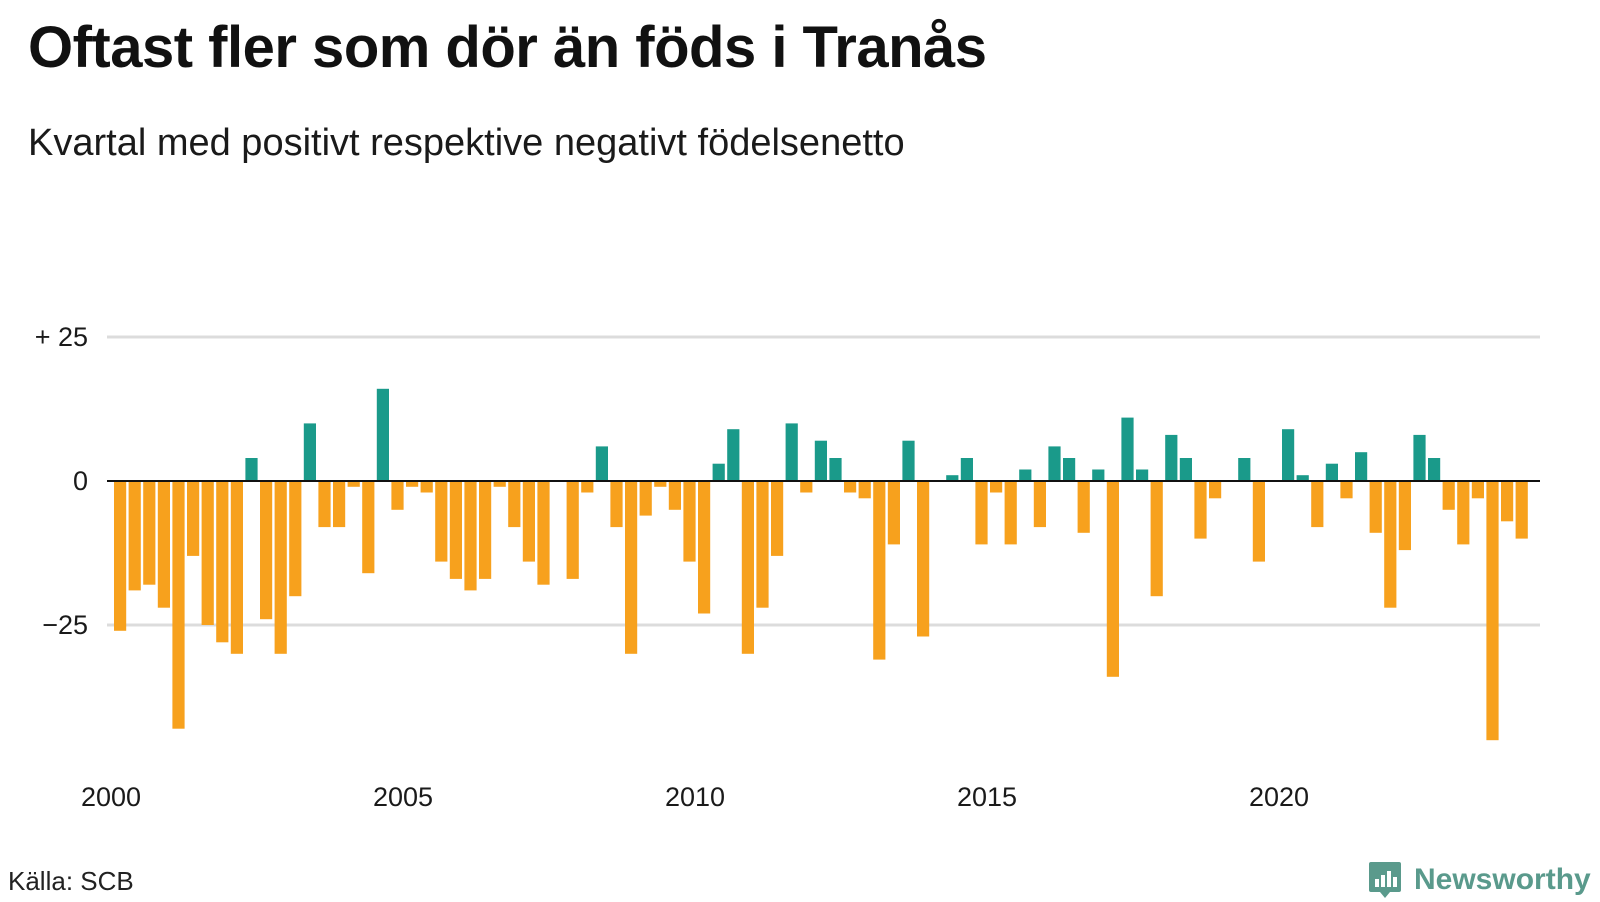 This screenshot has height=902, width=1600. I want to click on brand-name: Newsworthy, so click(1502, 879).